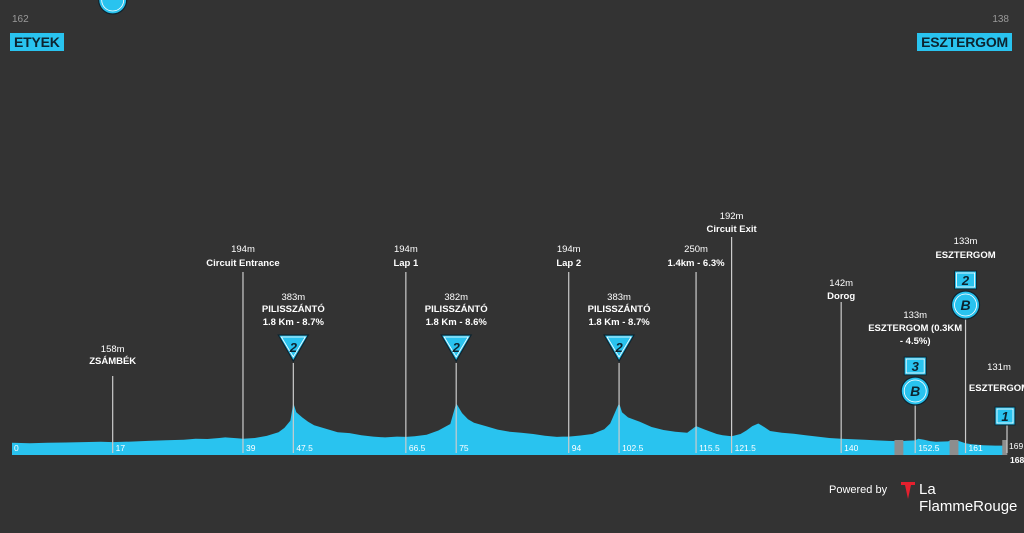  I want to click on tick-label-102.5: 102.5, so click(633, 448).